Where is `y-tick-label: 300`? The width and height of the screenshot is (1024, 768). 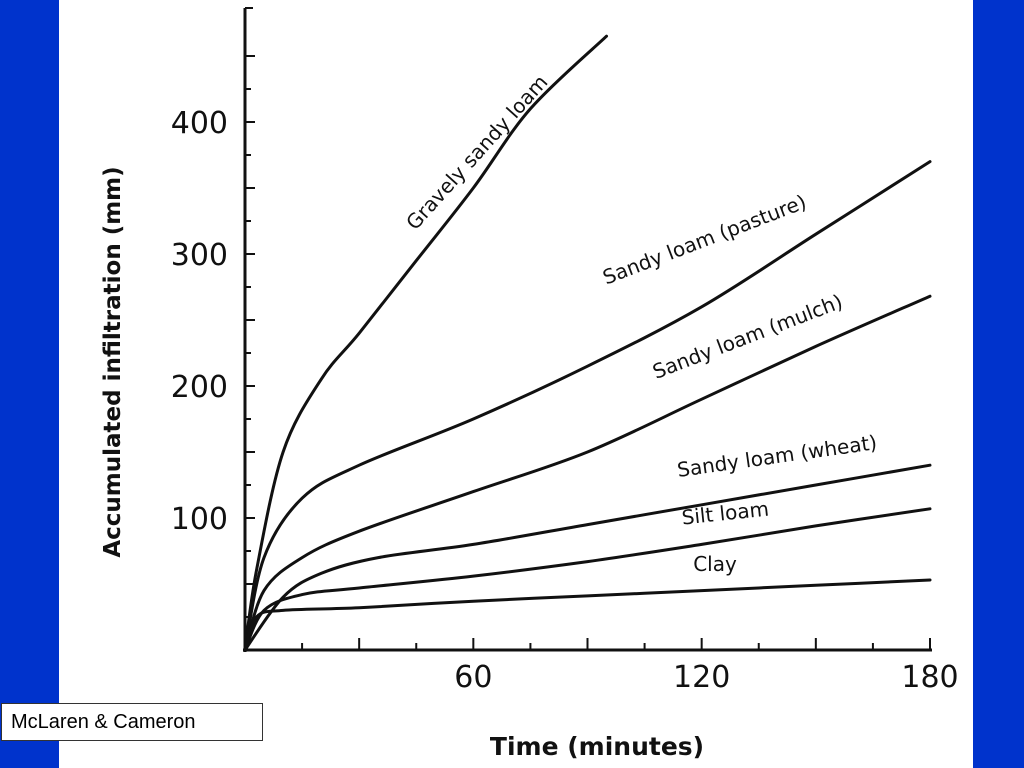 y-tick-label: 300 is located at coordinates (199, 255).